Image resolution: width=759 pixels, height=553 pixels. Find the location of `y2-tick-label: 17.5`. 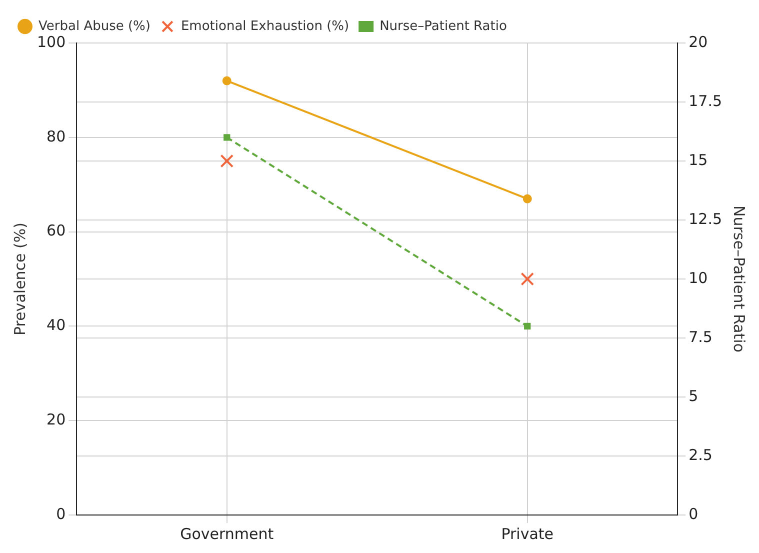

y2-tick-label: 17.5 is located at coordinates (705, 101).